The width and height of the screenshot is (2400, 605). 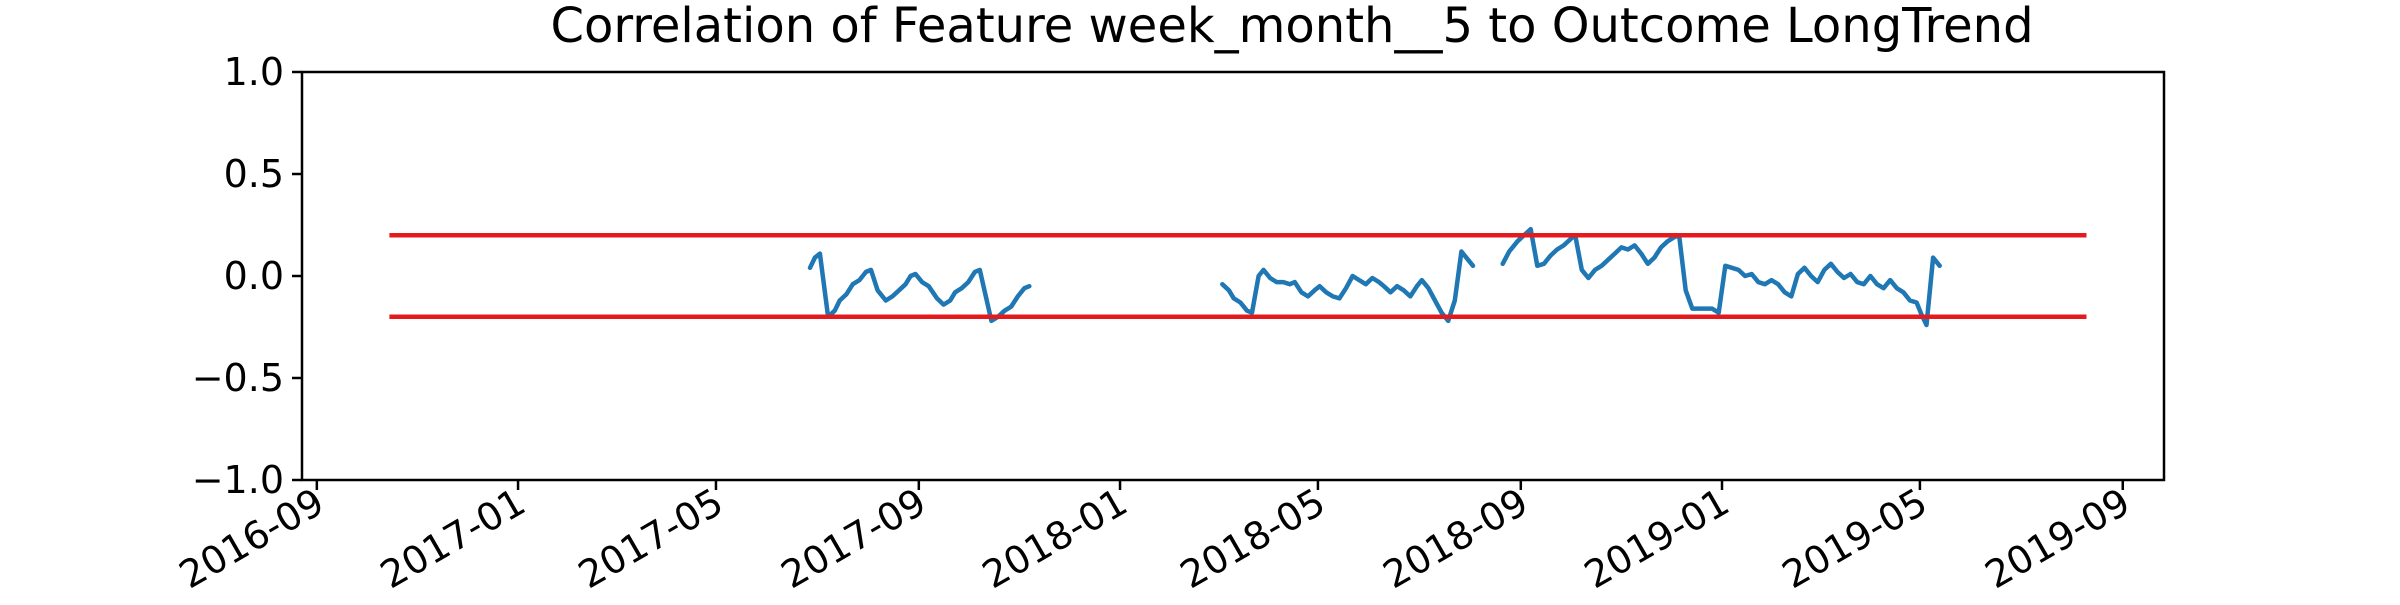 I want to click on x-tick-label: 2018-05, so click(x=1253, y=538).